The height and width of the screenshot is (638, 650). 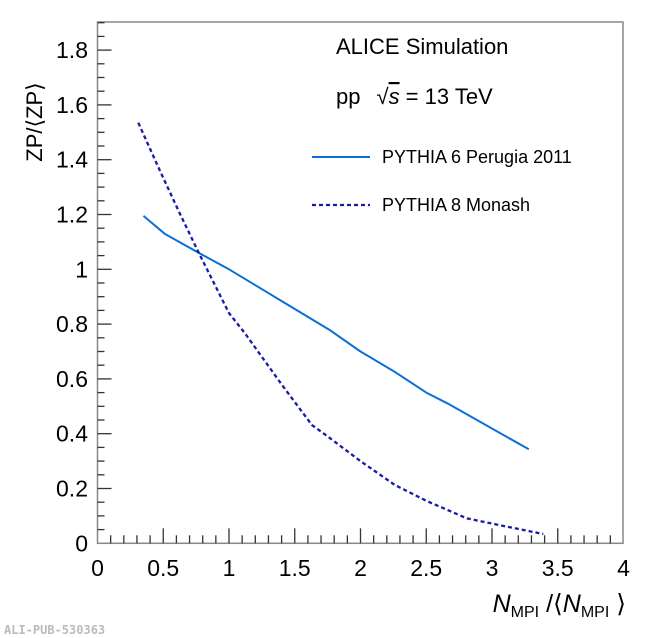 What do you see at coordinates (97, 568) in the screenshot?
I see `x-tick-label: 0` at bounding box center [97, 568].